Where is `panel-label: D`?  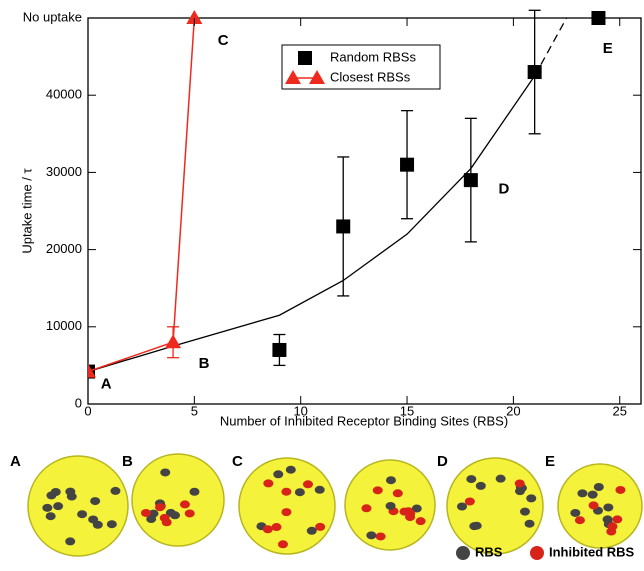 panel-label: D is located at coordinates (442, 461).